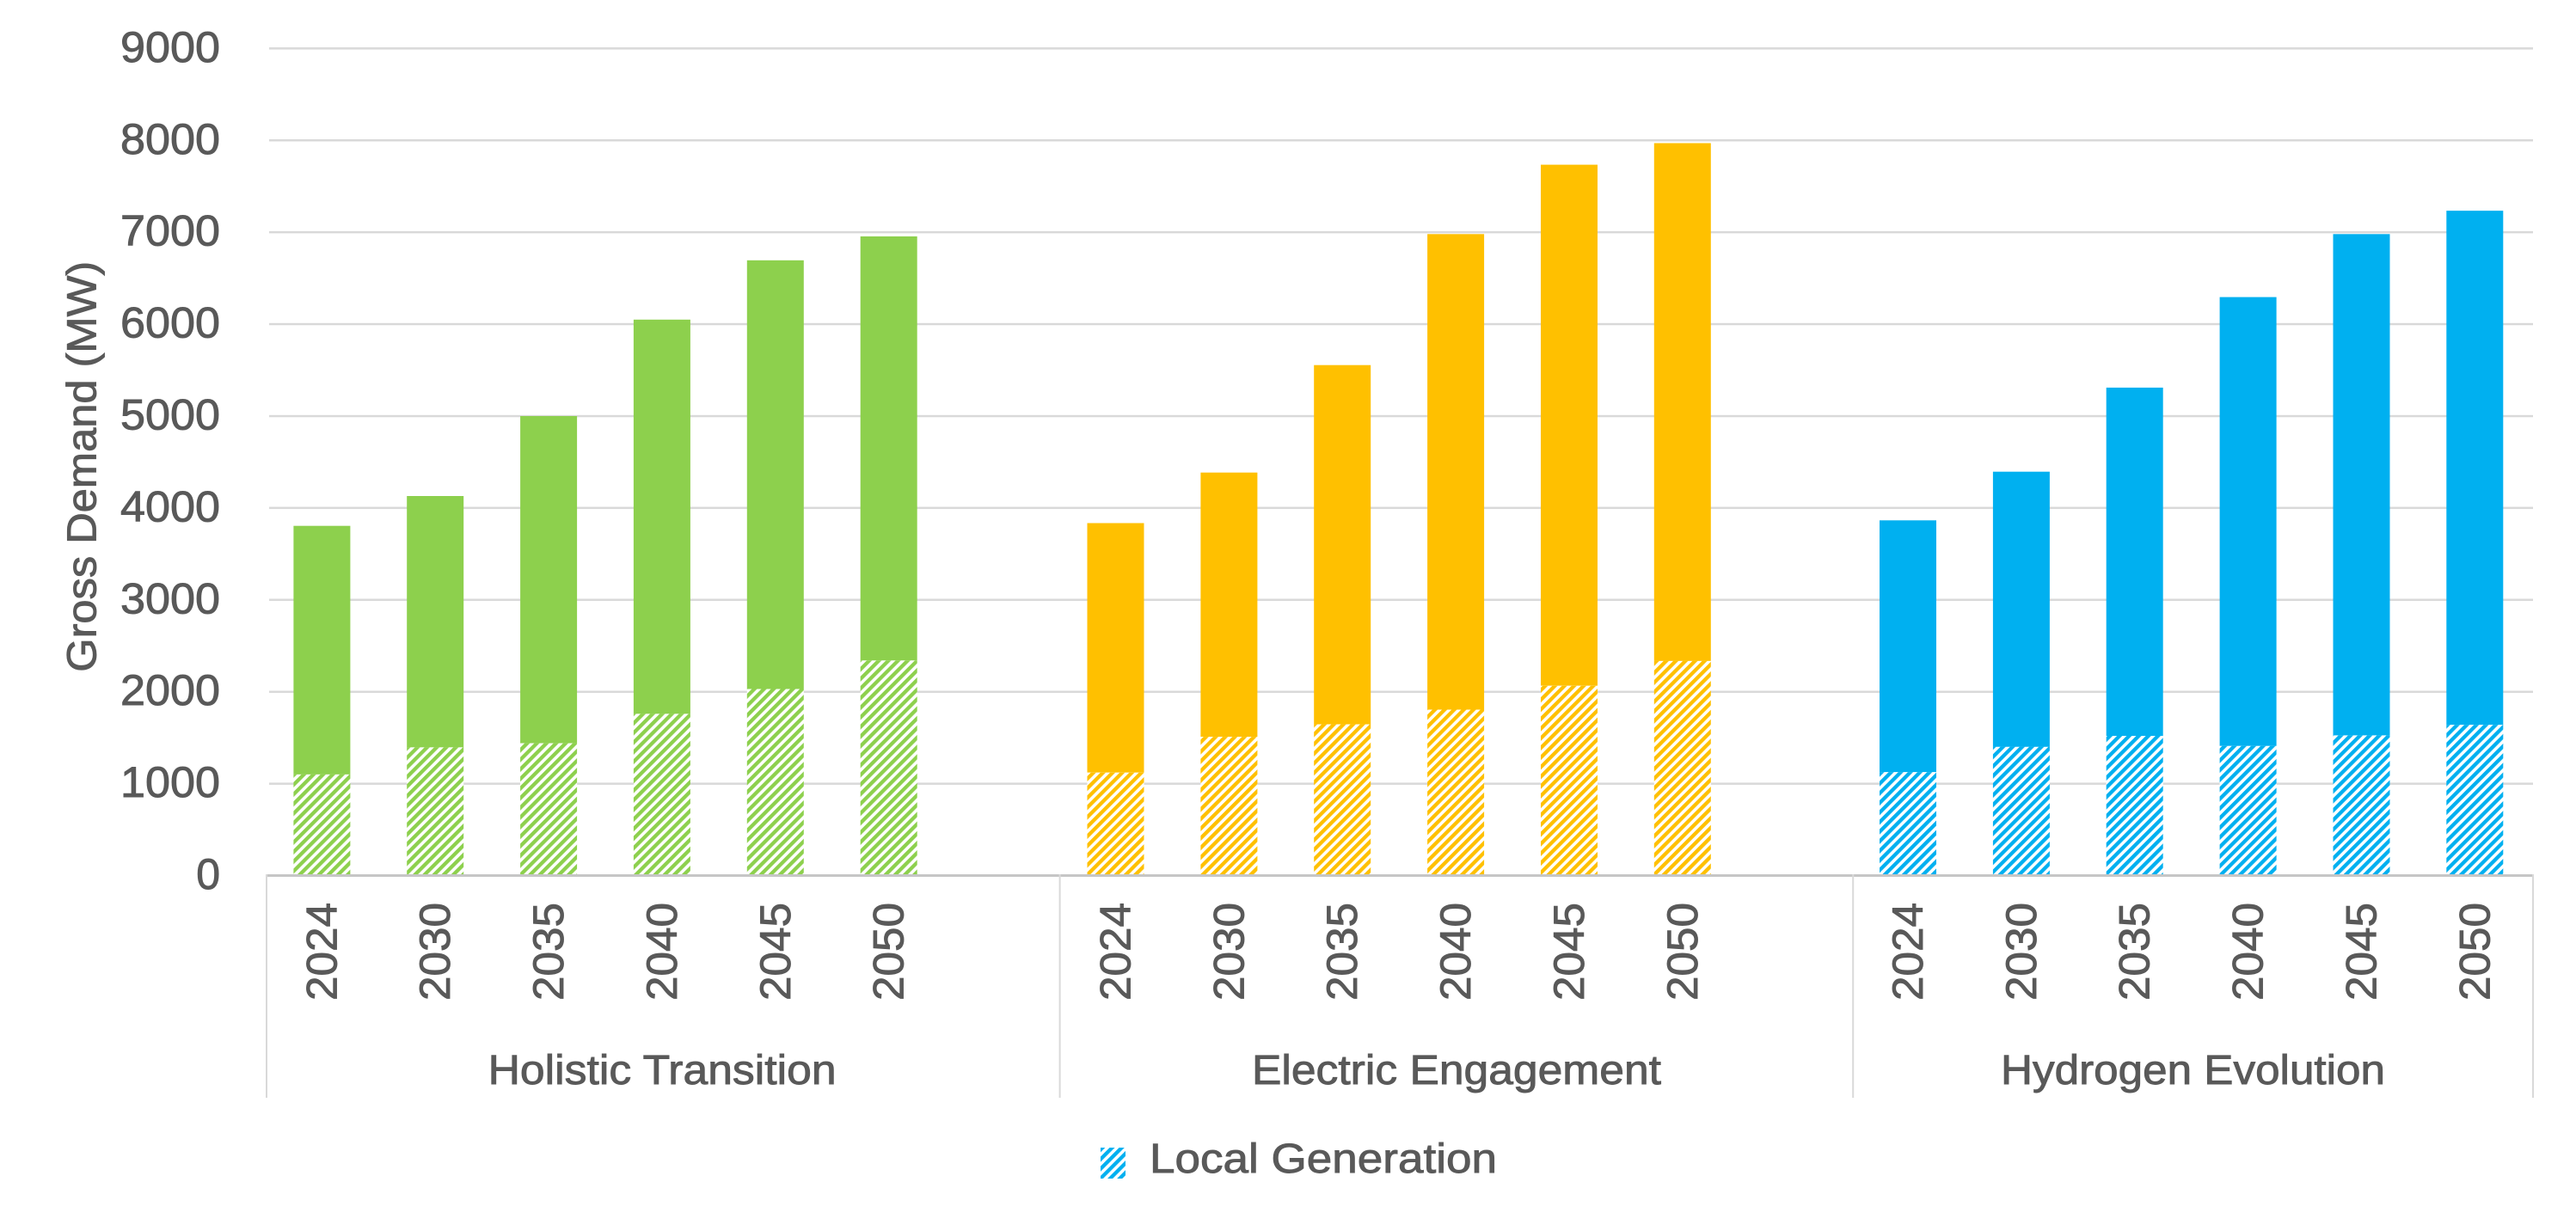  Describe the element at coordinates (170, 598) in the screenshot. I see `svg-text: 3000` at that location.